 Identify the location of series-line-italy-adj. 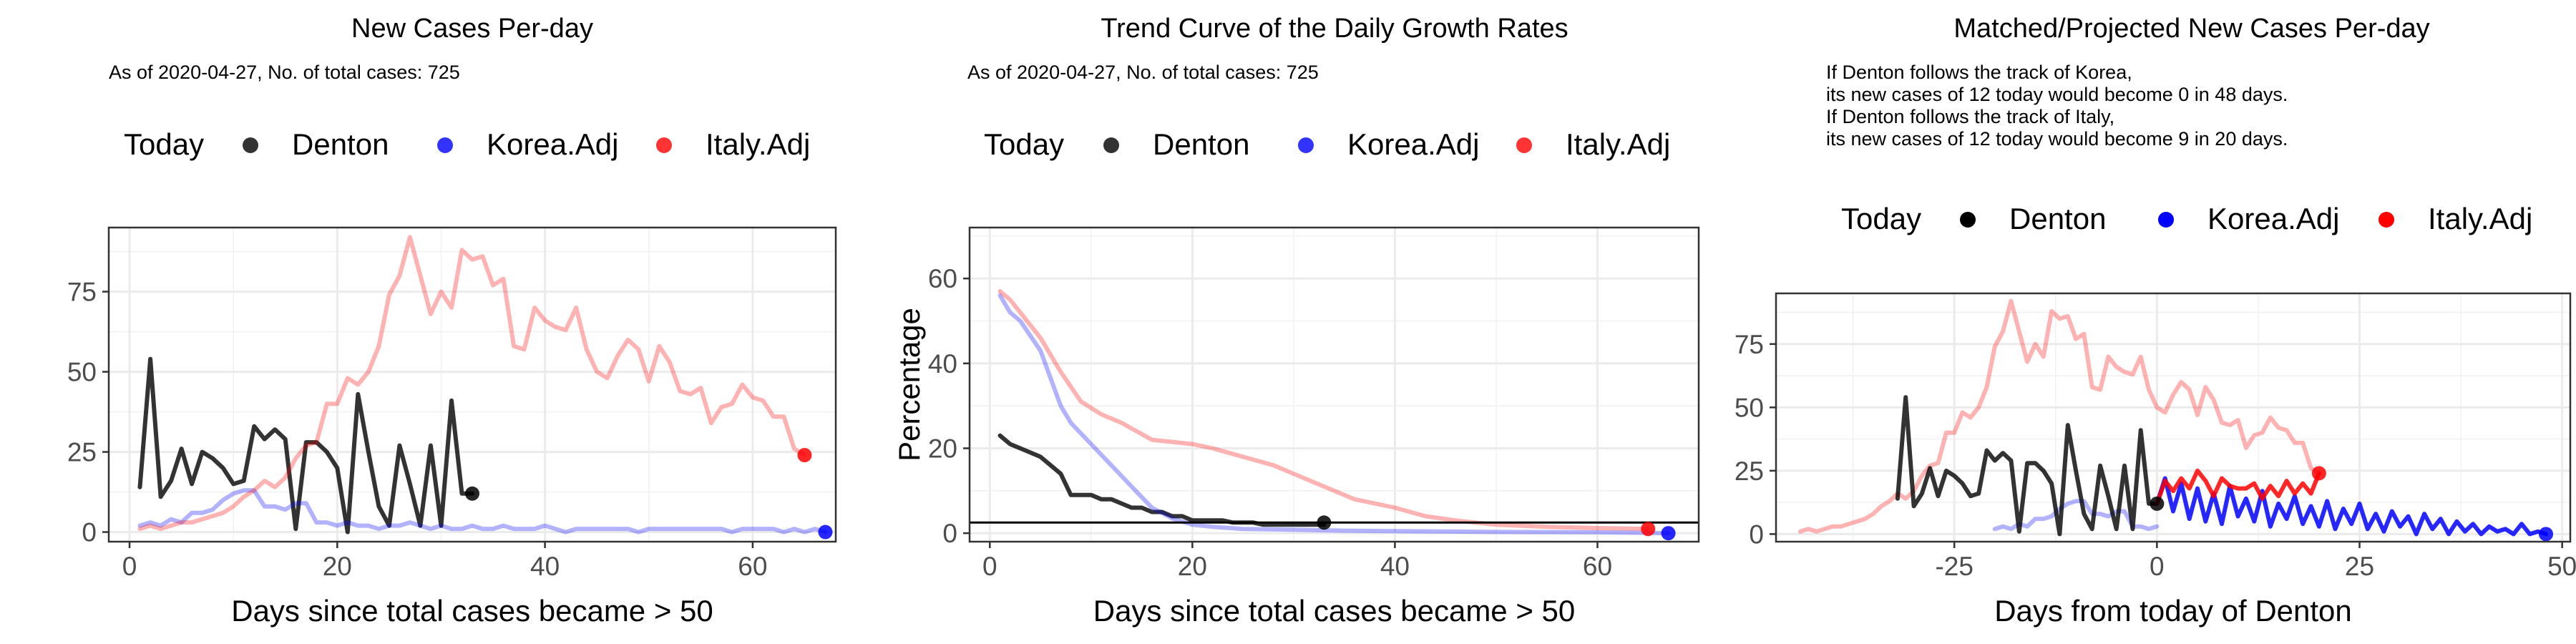
(472, 383).